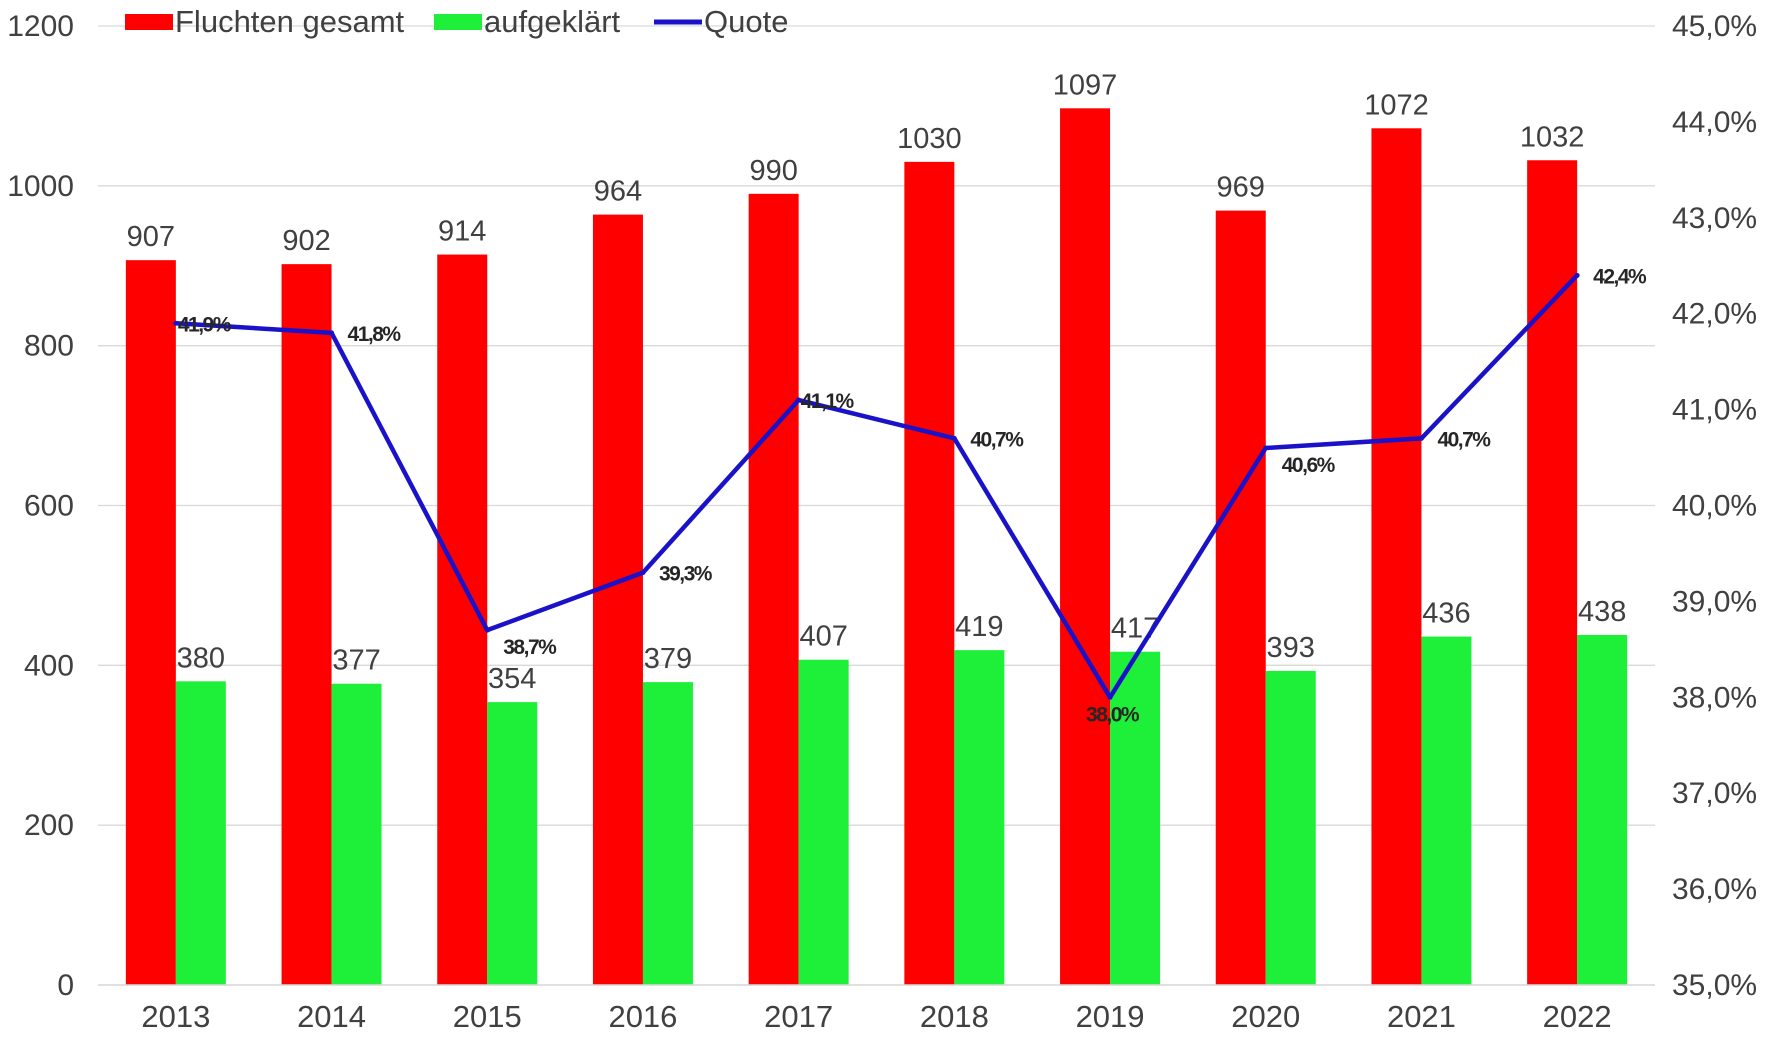 The height and width of the screenshot is (1040, 1775). I want to click on bar-value-label: 419, so click(979, 627).